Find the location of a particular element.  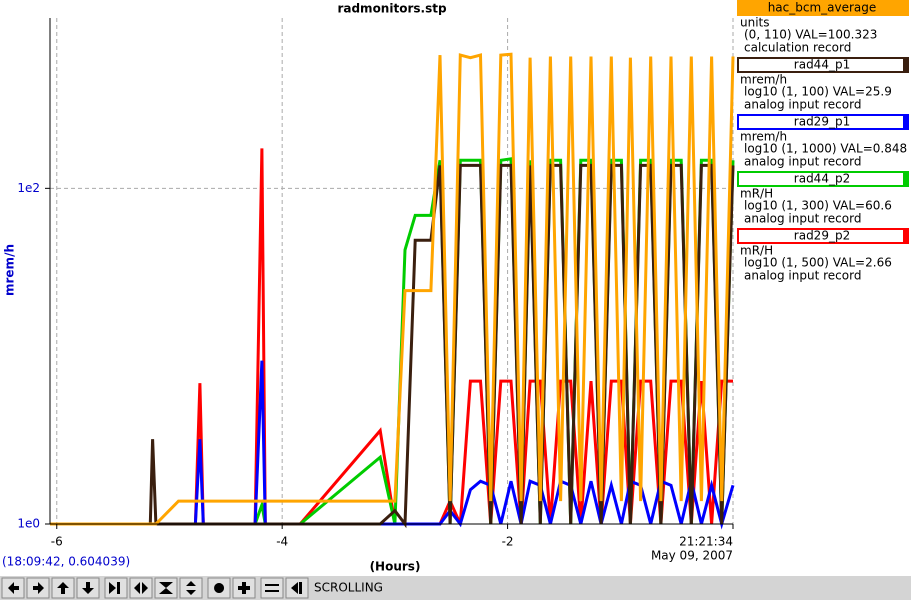

x-date: May 09, 2007 is located at coordinates (692, 556).